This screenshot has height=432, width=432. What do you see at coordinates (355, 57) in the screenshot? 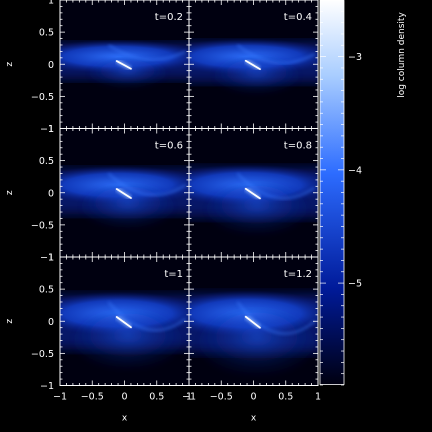
I see `colorbar-tick-label: −3` at bounding box center [355, 57].